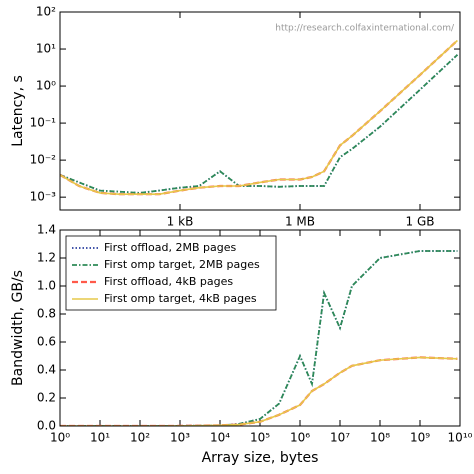  What do you see at coordinates (46, 286) in the screenshot?
I see `y-tick-label: 1.0` at bounding box center [46, 286].